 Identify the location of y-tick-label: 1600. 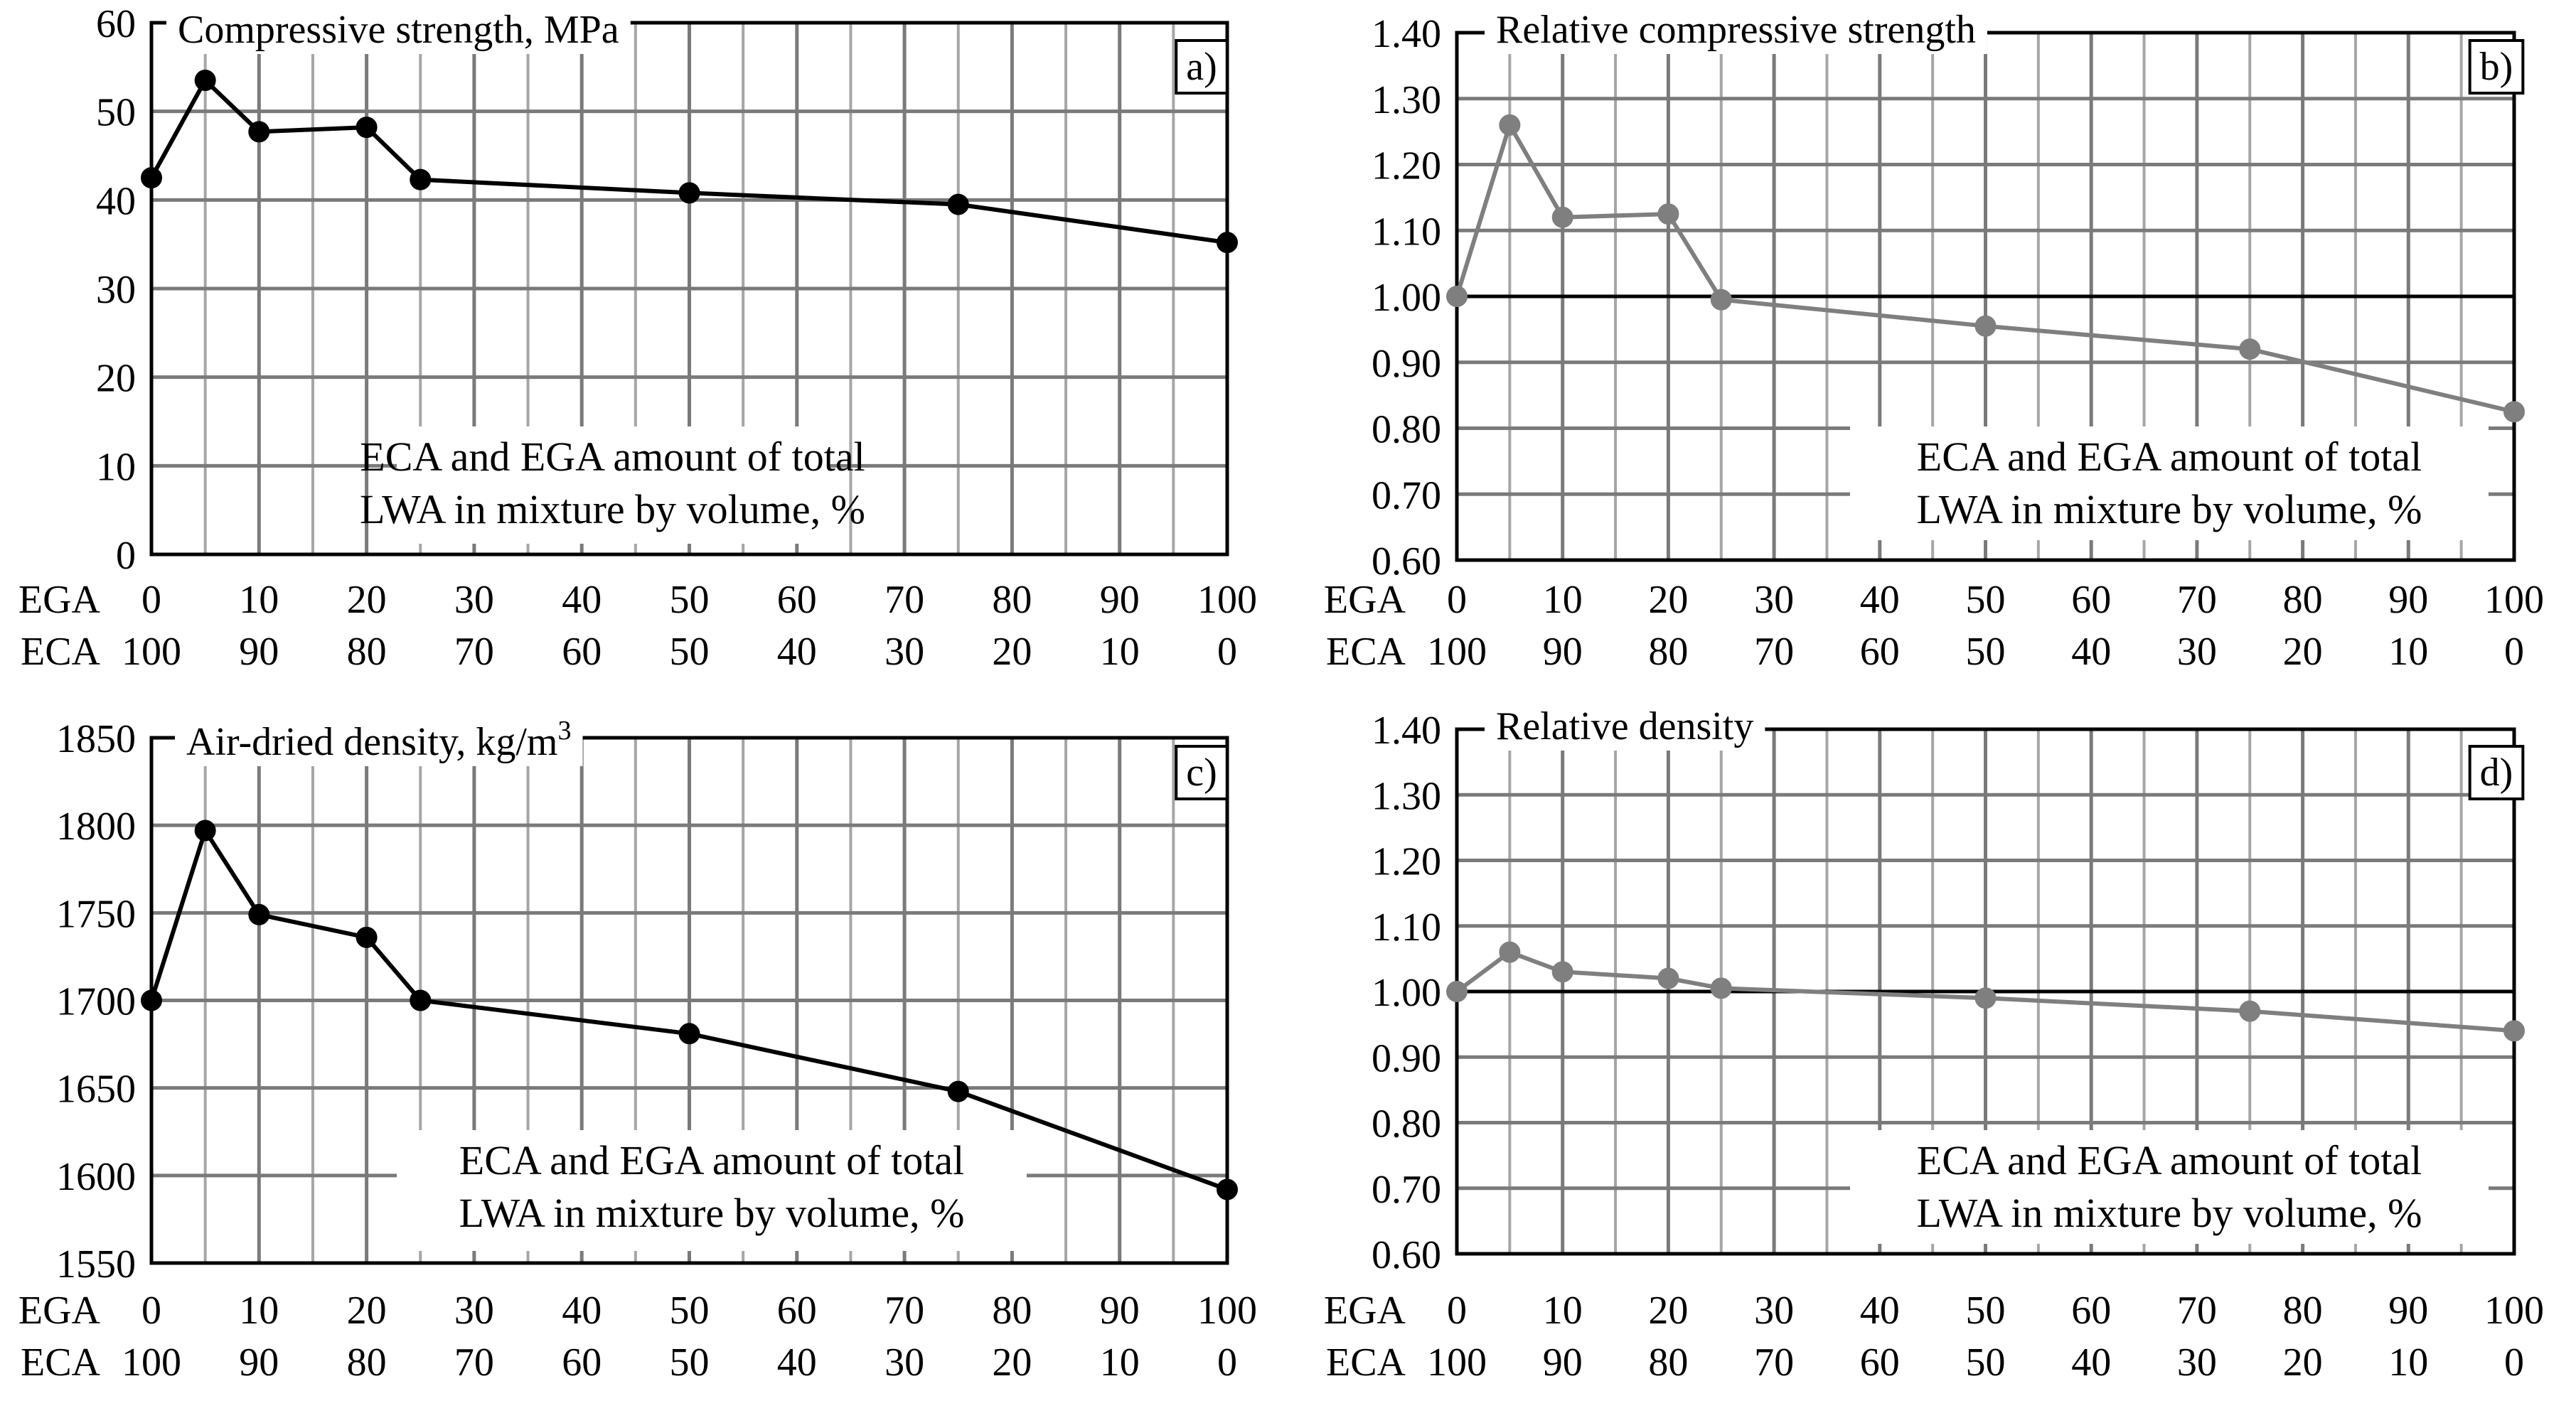
(96, 1177).